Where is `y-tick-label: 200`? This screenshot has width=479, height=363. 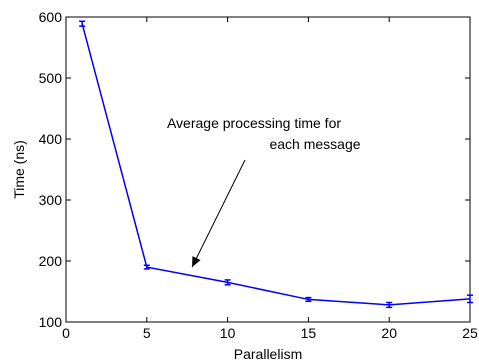 y-tick-label: 200 is located at coordinates (51, 261).